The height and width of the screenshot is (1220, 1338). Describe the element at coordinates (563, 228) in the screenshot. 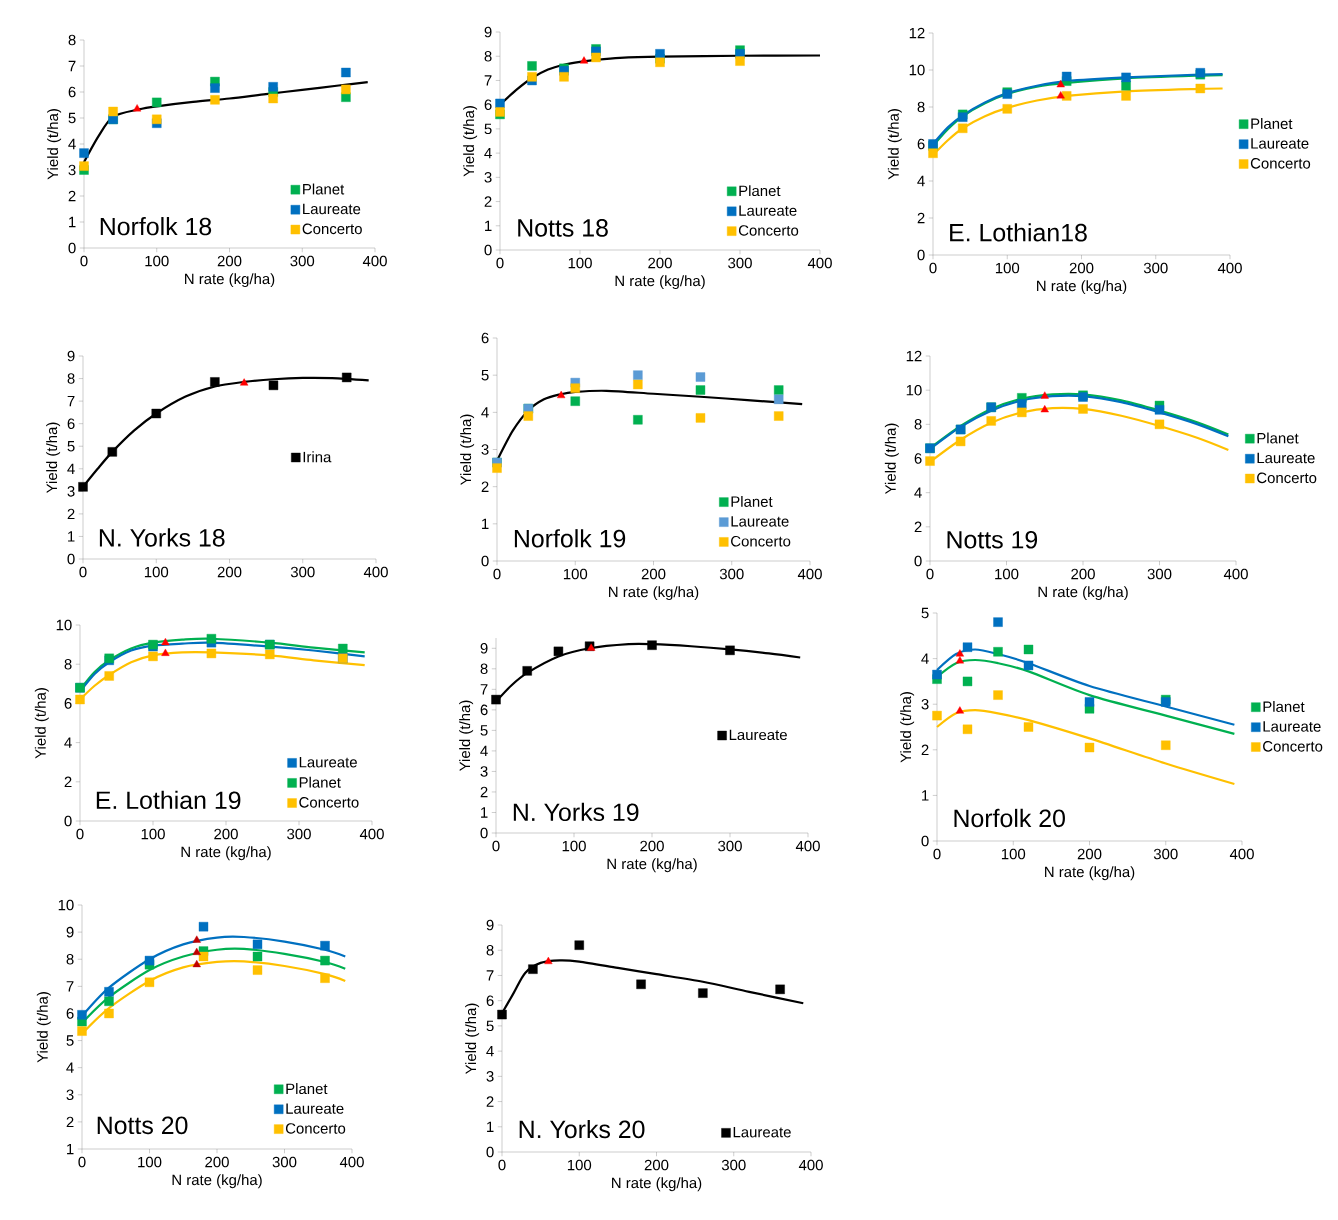

I see `text: Notts 18` at that location.